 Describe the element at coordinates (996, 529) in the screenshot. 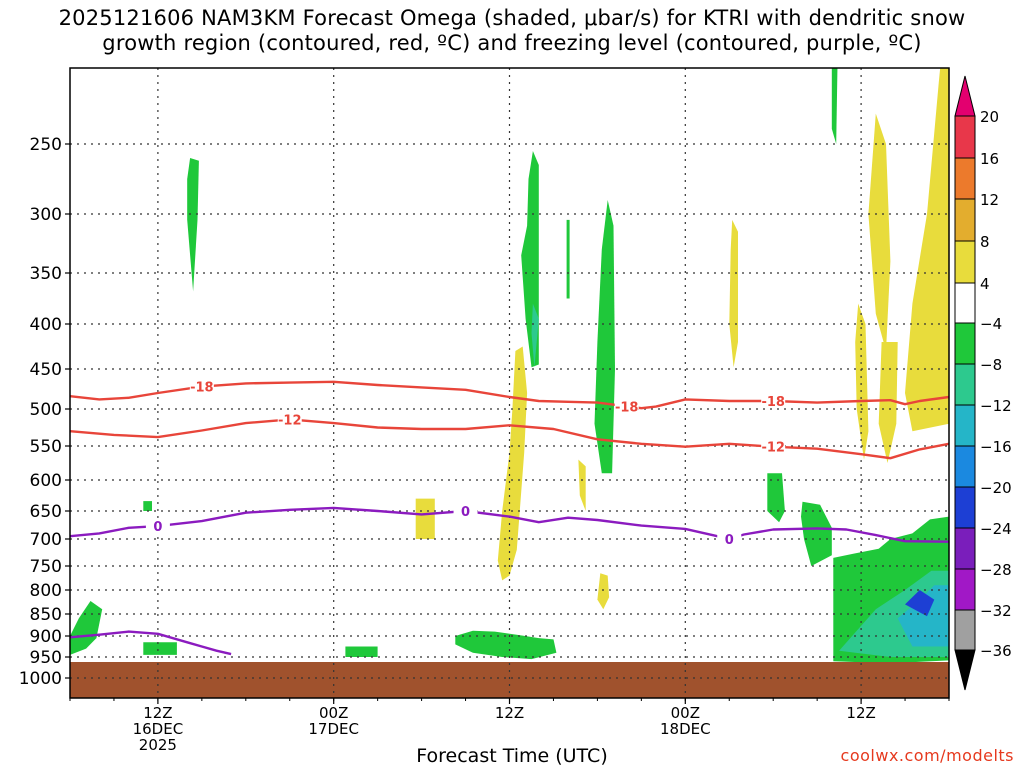

I see `colorbar-label: −24` at that location.